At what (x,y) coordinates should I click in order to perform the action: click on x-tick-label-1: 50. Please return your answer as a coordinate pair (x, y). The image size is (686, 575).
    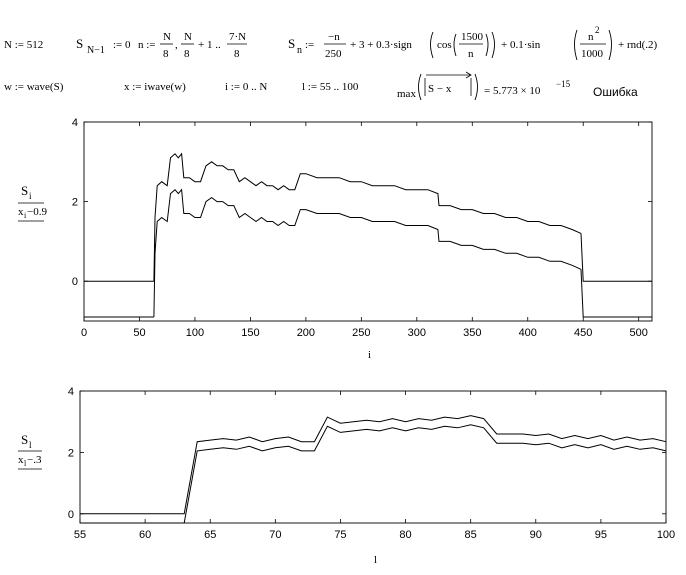
    Looking at the image, I should click on (139, 333).